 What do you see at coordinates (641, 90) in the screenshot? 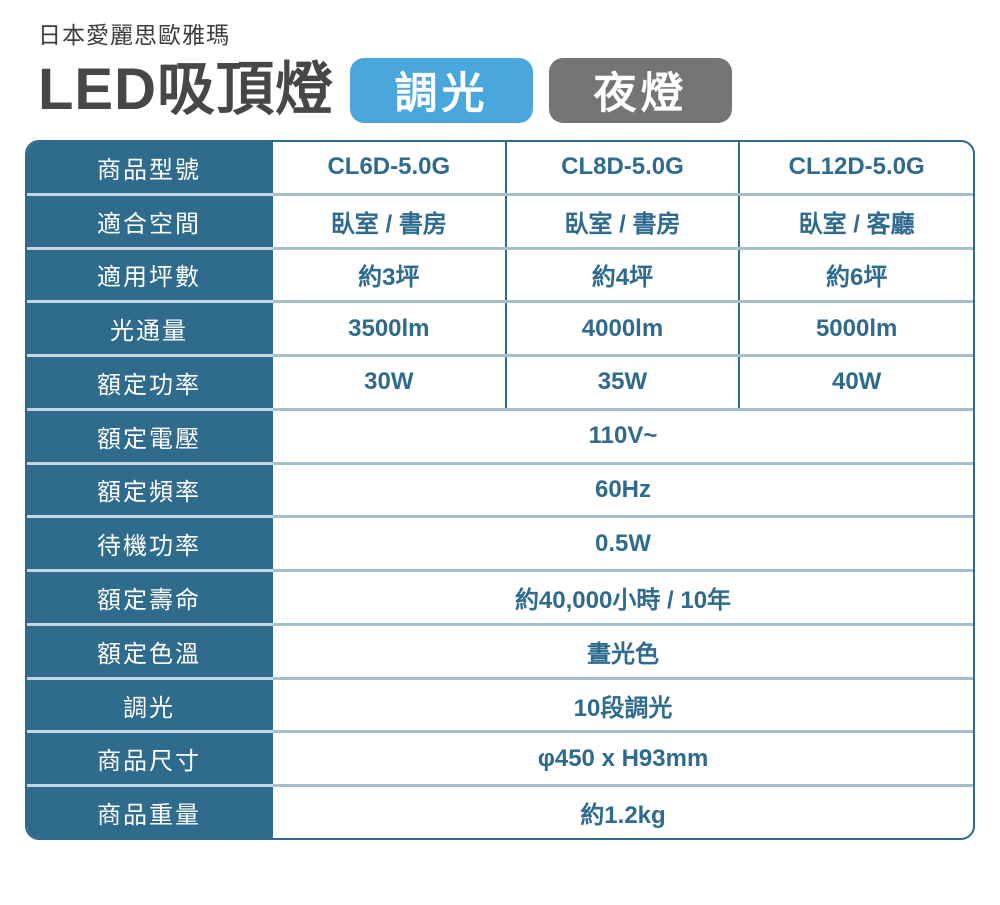
I see `badge-nightlight: 夜燈` at bounding box center [641, 90].